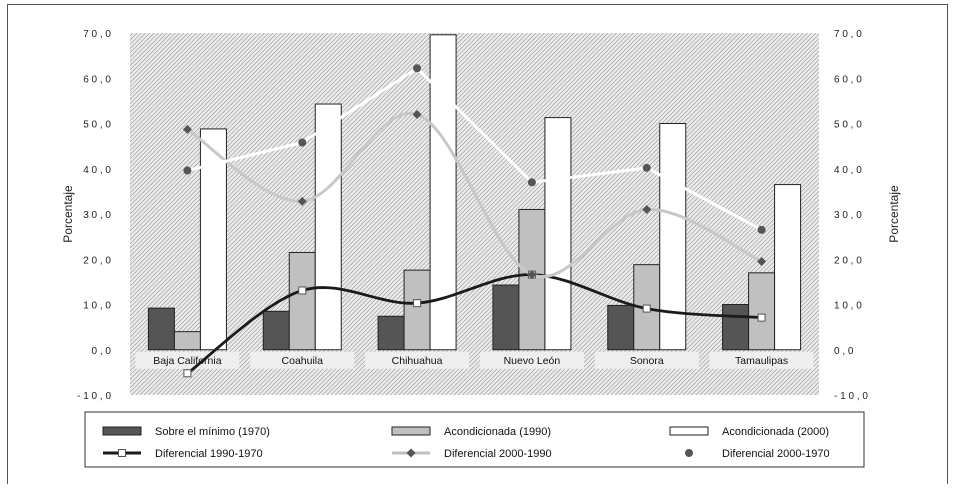 The image size is (956, 493). What do you see at coordinates (506, 317) in the screenshot?
I see `bar-1-nuevo-león` at bounding box center [506, 317].